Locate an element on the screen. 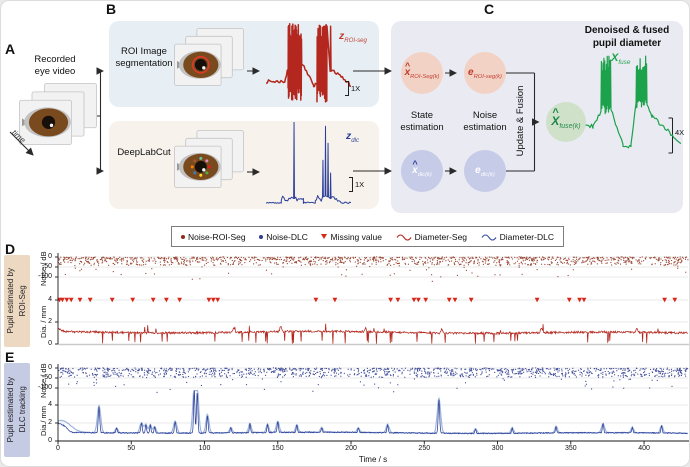 This screenshot has width=690, height=467. panel-d-label: D is located at coordinates (10, 249).